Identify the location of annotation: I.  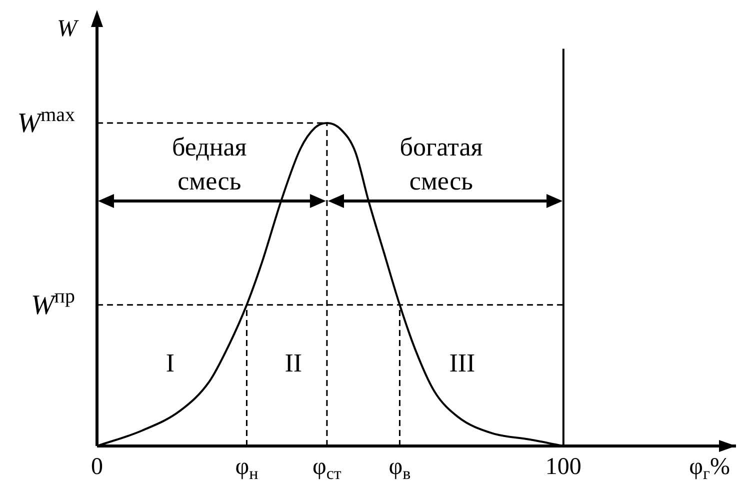
(170, 363).